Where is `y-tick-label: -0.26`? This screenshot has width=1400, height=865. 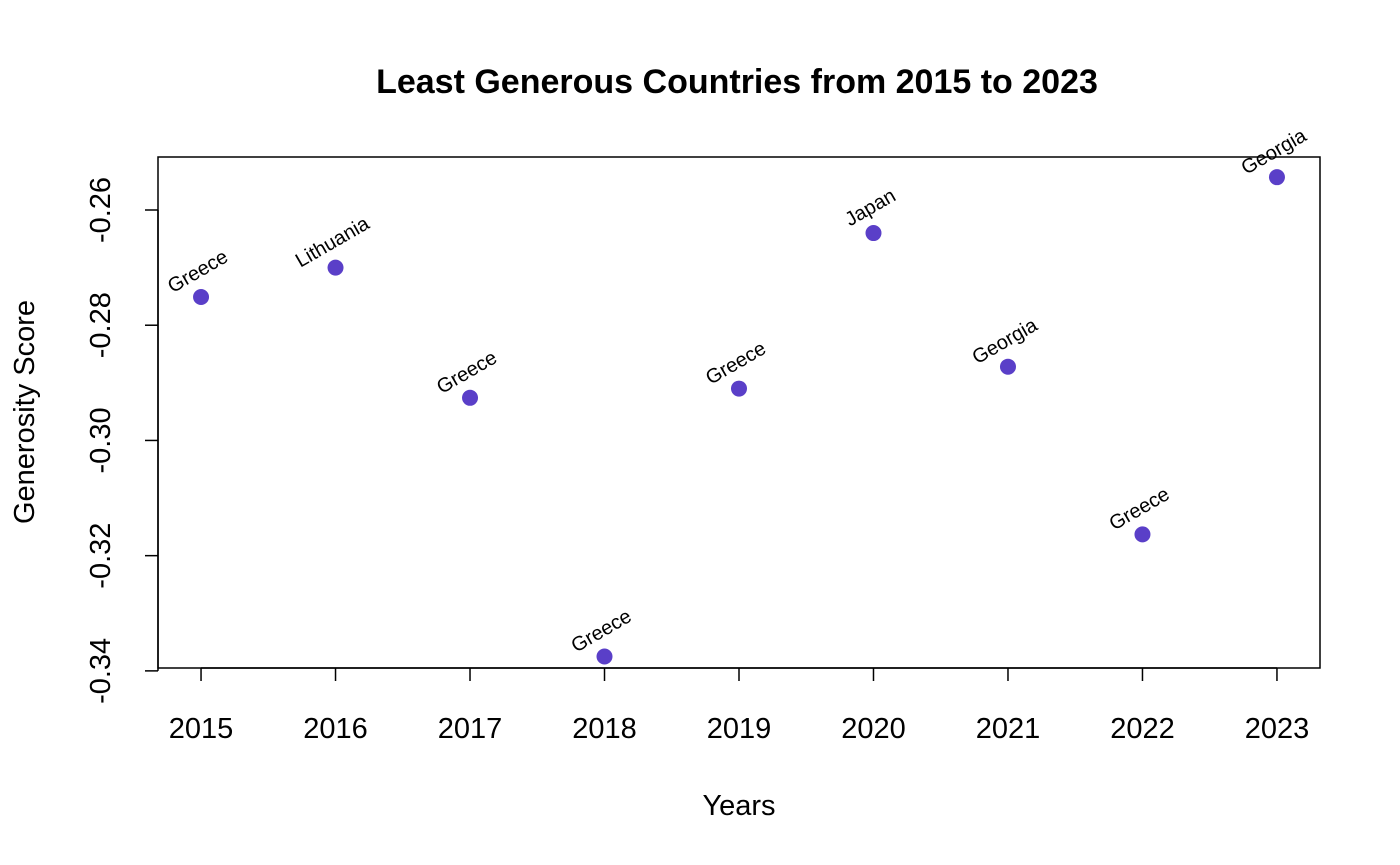
y-tick-label: -0.26 is located at coordinates (101, 210).